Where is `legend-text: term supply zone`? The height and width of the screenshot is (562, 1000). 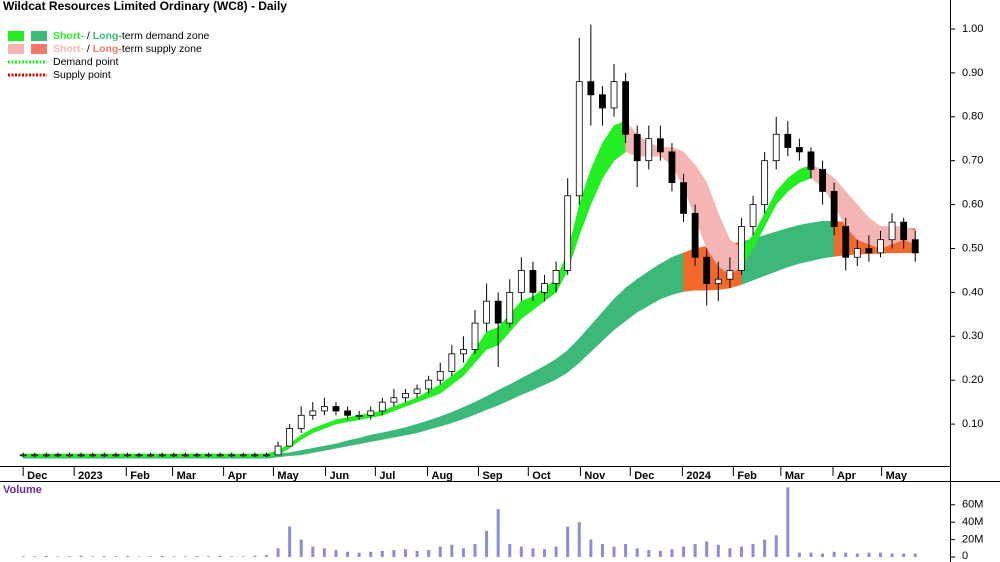
legend-text: term supply zone is located at coordinates (162, 49).